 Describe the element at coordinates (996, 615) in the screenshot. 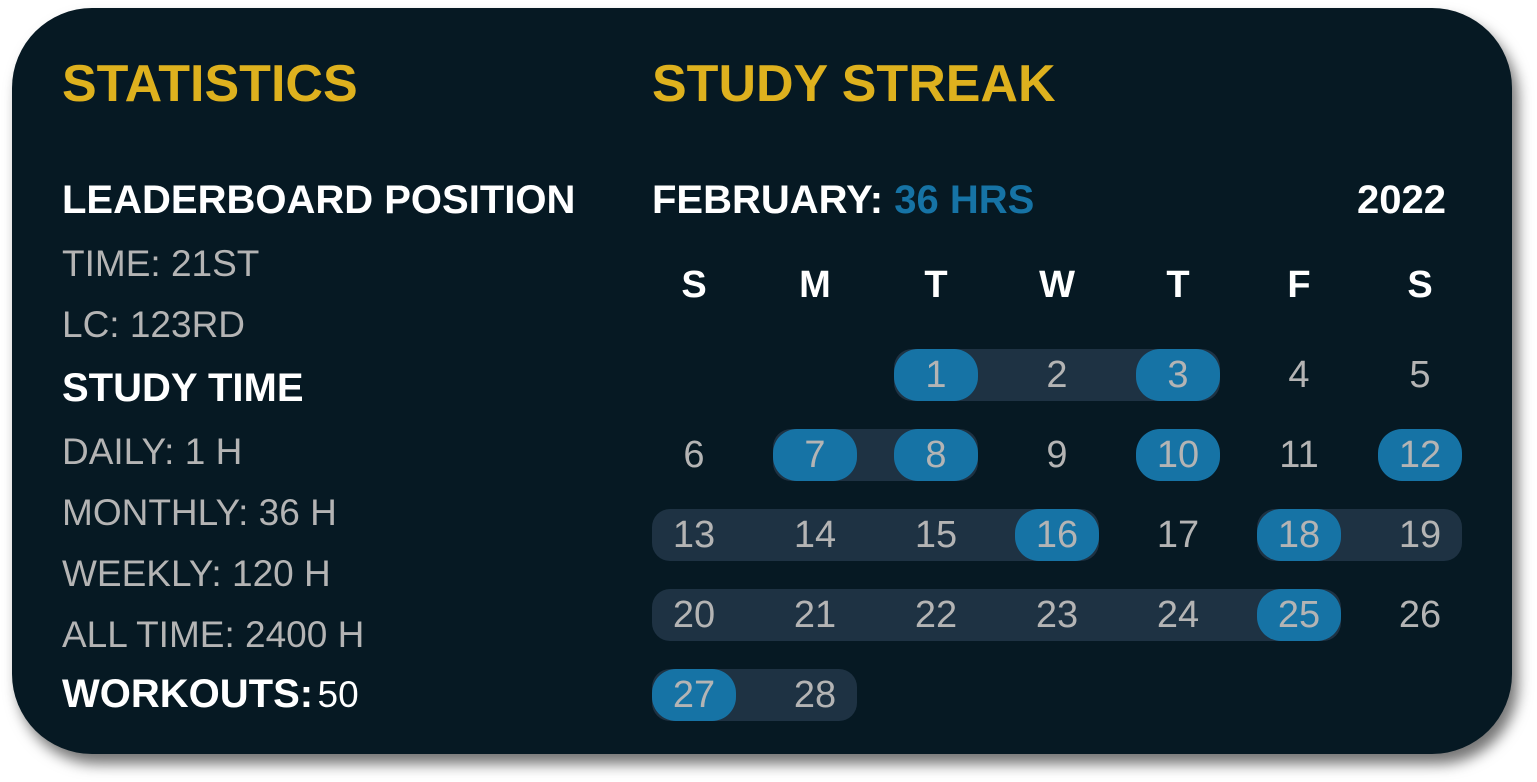

I see `streak-band` at that location.